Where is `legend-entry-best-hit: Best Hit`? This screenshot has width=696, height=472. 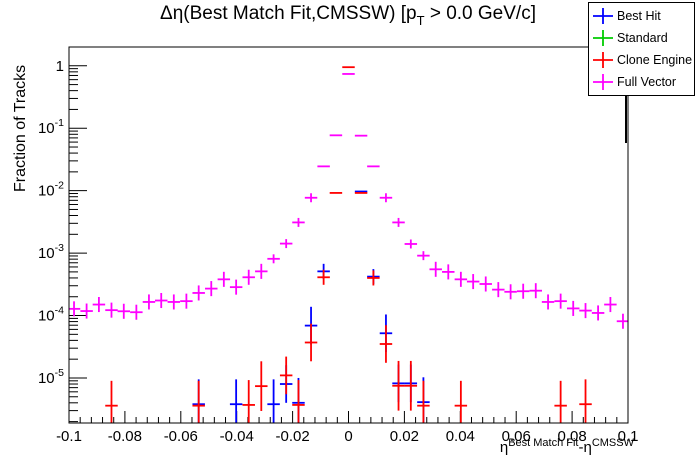 legend-entry-best-hit: Best Hit is located at coordinates (642, 16).